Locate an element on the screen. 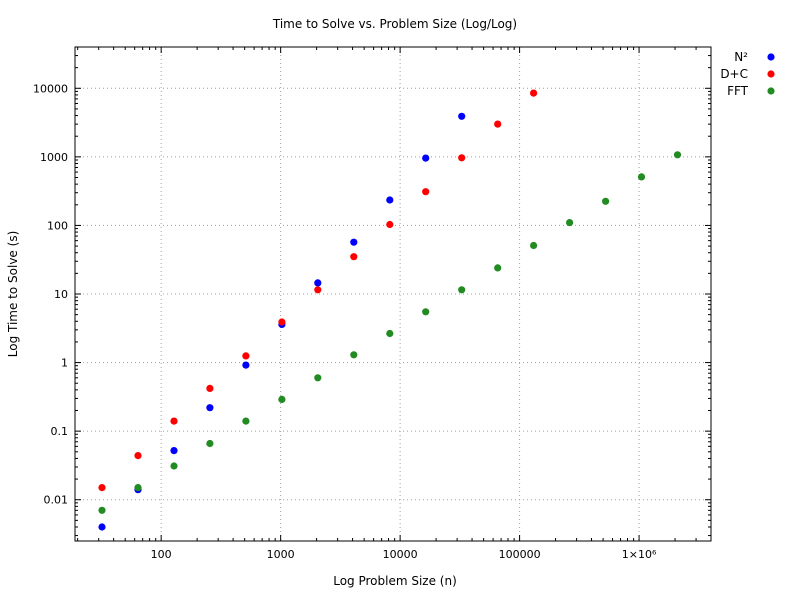 This screenshot has height=592, width=802. legend-label: FFT is located at coordinates (738, 91).